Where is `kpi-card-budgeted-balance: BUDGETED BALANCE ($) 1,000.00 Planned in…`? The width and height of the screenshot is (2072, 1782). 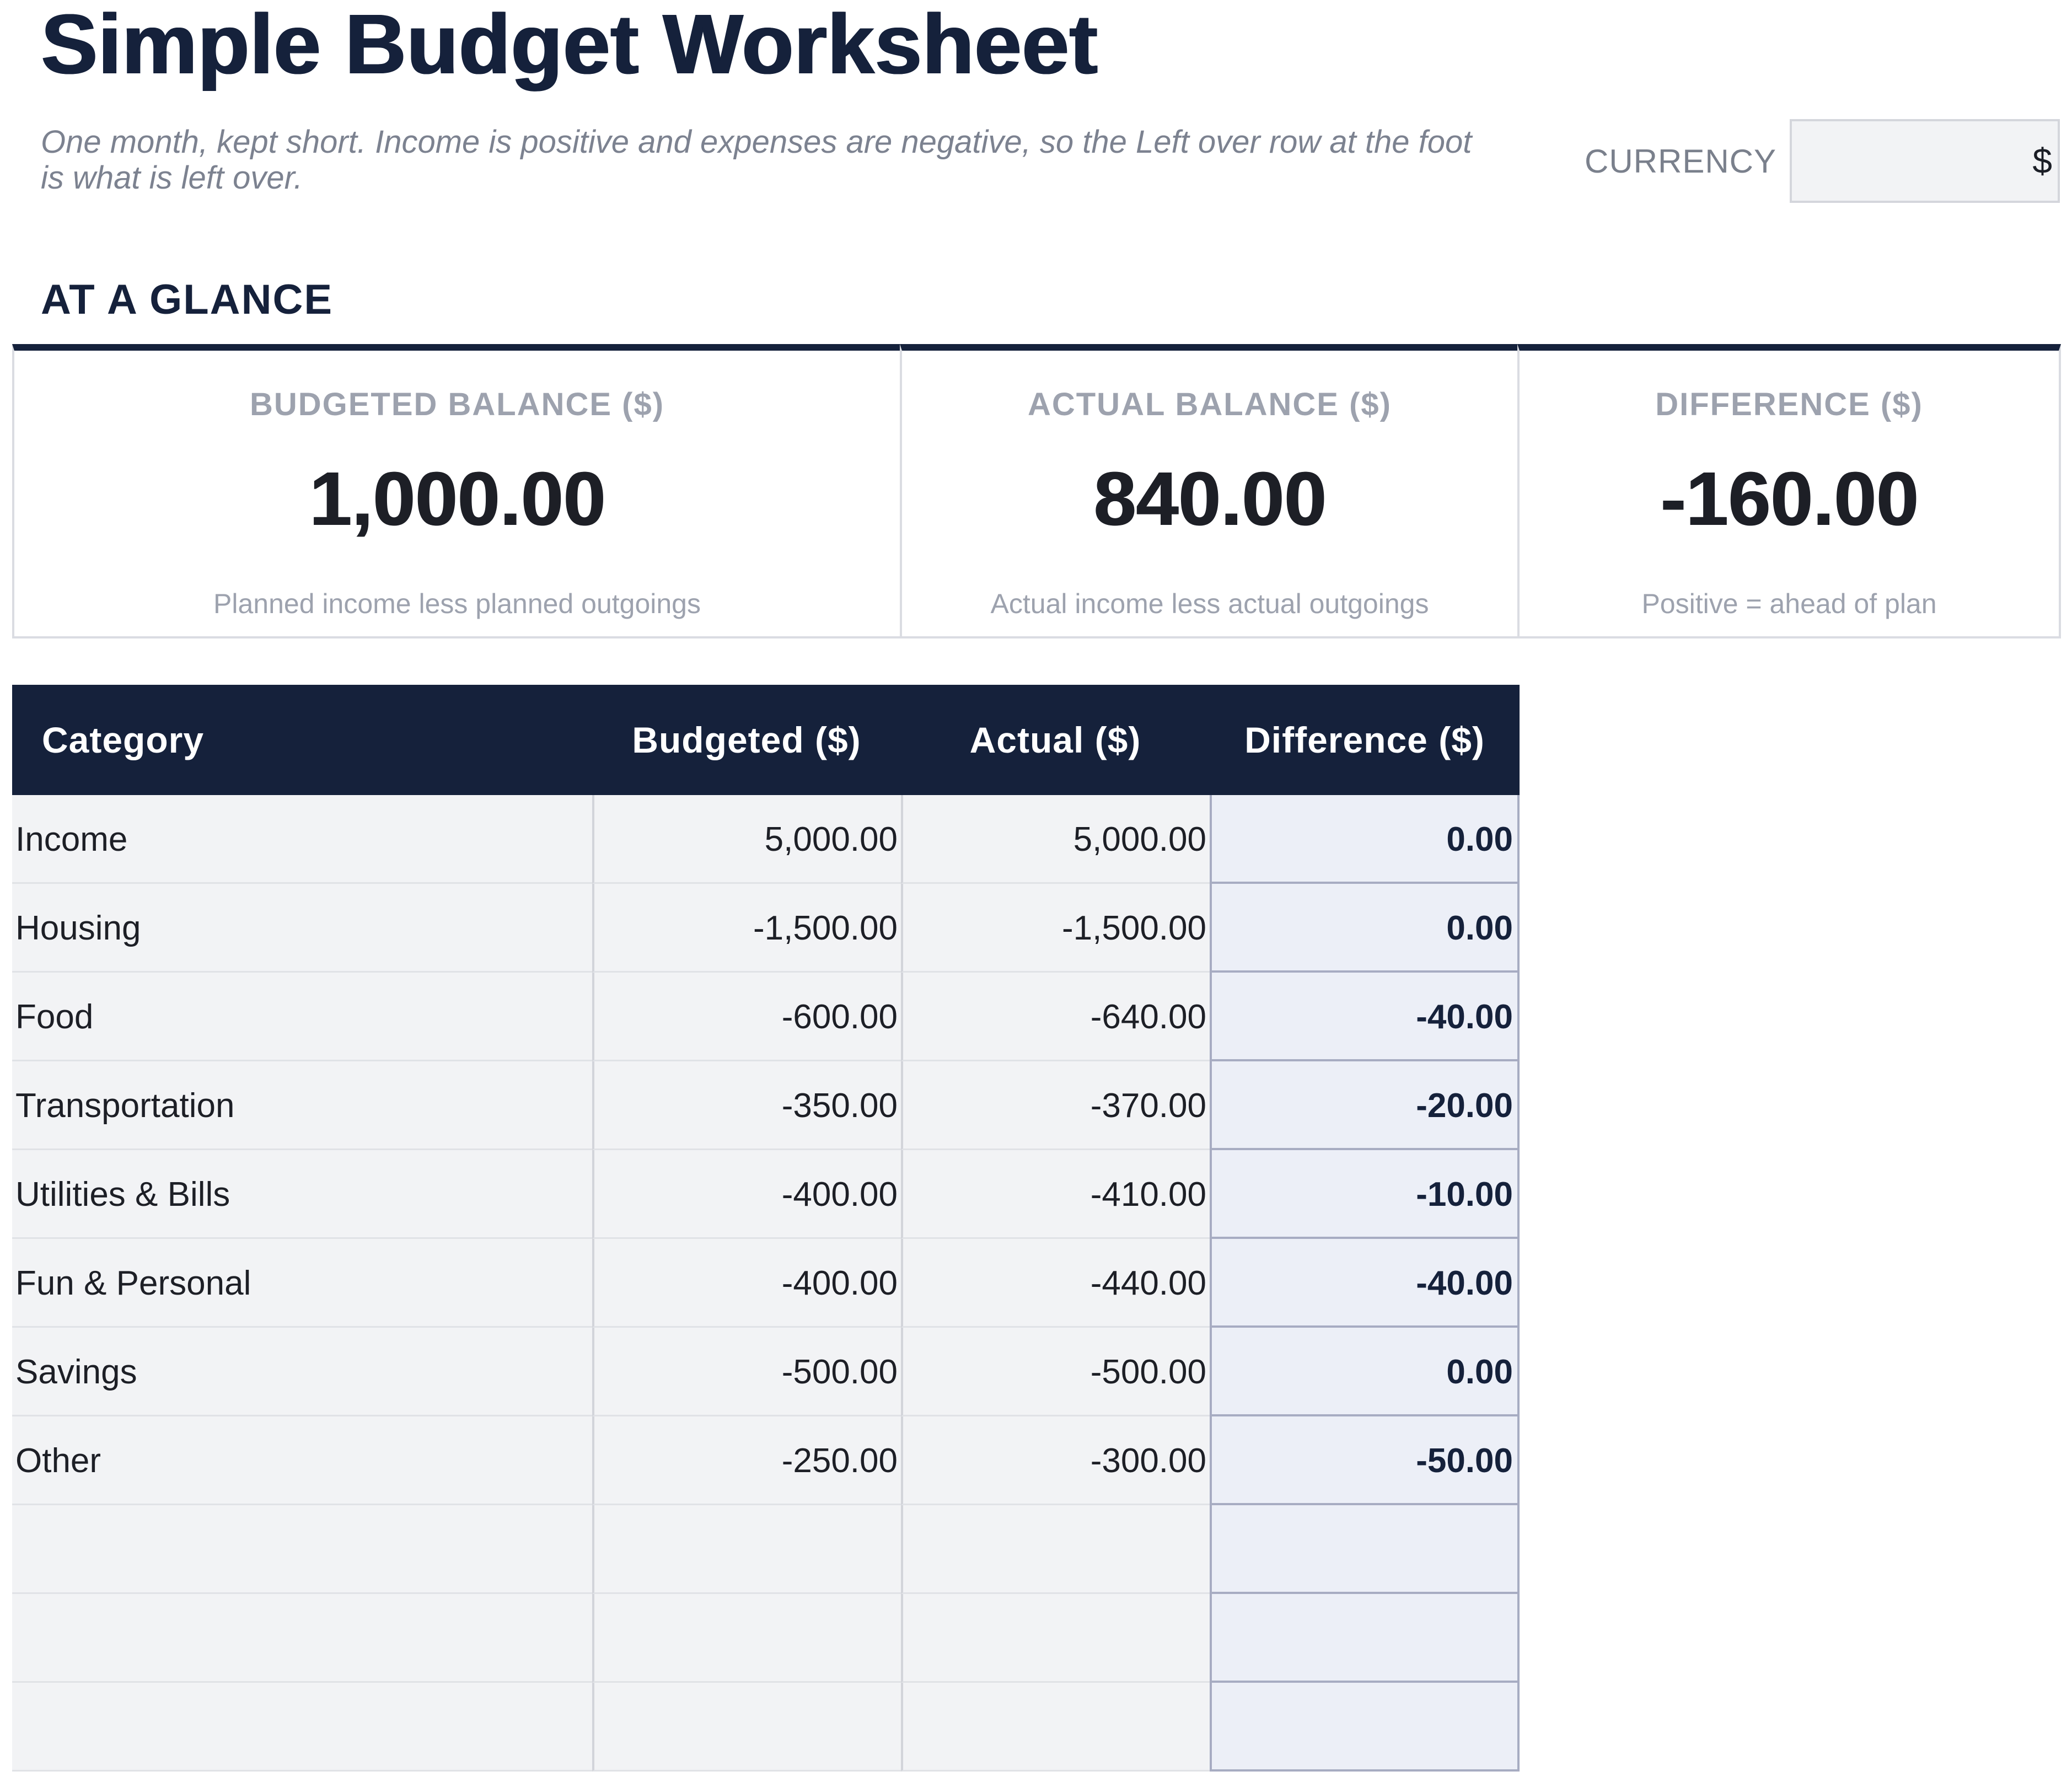
kpi-card-budgeted-balance: BUDGETED BALANCE ($) 1,000.00 Planned in… is located at coordinates (457, 491).